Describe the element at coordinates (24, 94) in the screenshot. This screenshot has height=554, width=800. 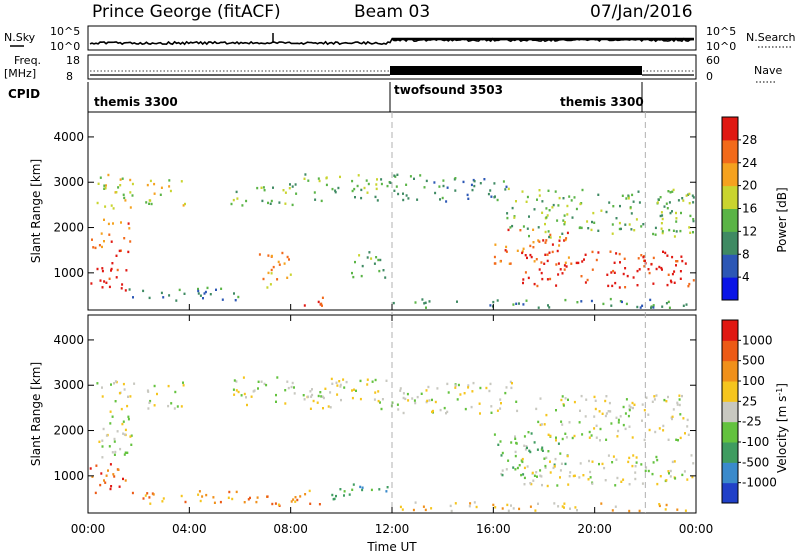
I see `cpid-label: CPID` at that location.